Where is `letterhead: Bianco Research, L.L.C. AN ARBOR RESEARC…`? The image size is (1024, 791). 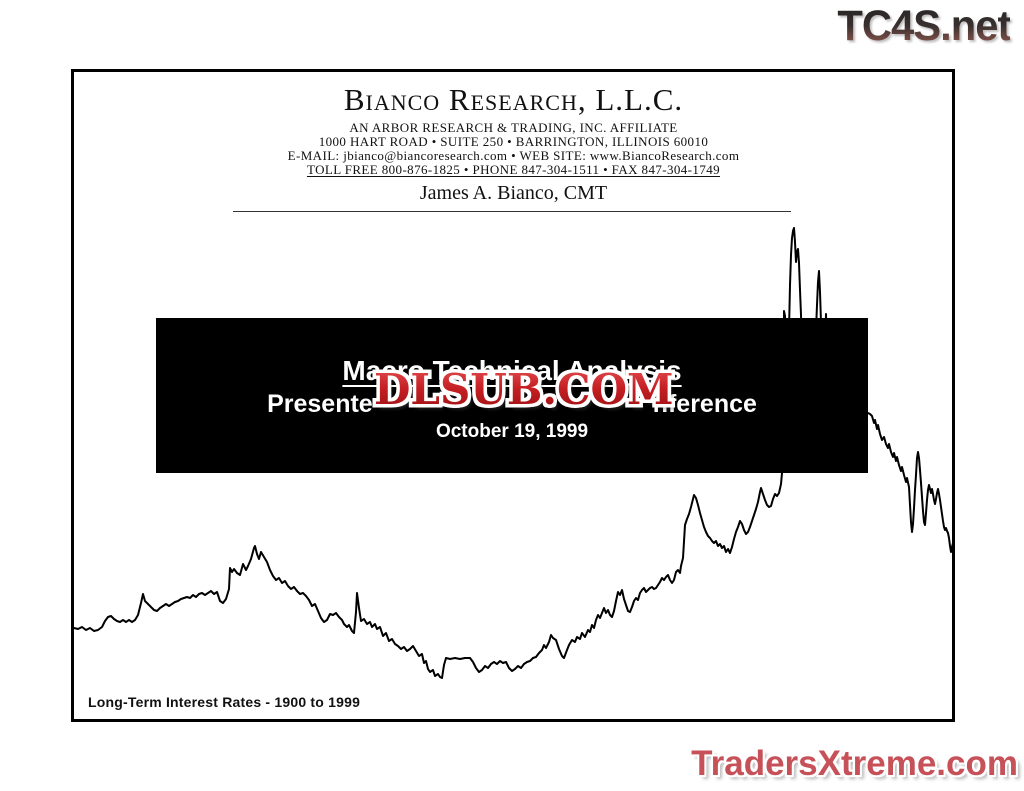 letterhead: Bianco Research, L.L.C. AN ARBOR RESEARC… is located at coordinates (513, 144).